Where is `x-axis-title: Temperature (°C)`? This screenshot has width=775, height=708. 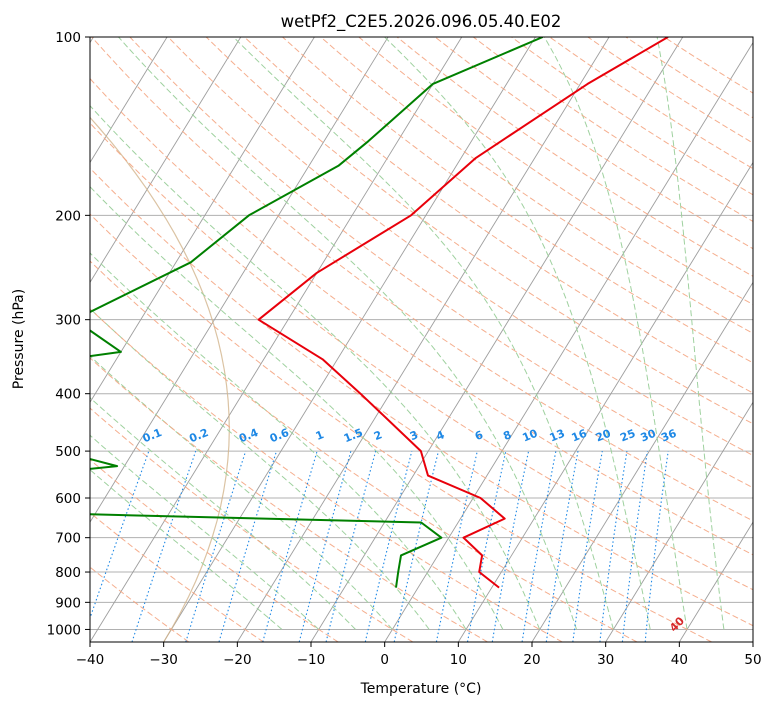
x-axis-title: Temperature (°C) is located at coordinates (421, 689).